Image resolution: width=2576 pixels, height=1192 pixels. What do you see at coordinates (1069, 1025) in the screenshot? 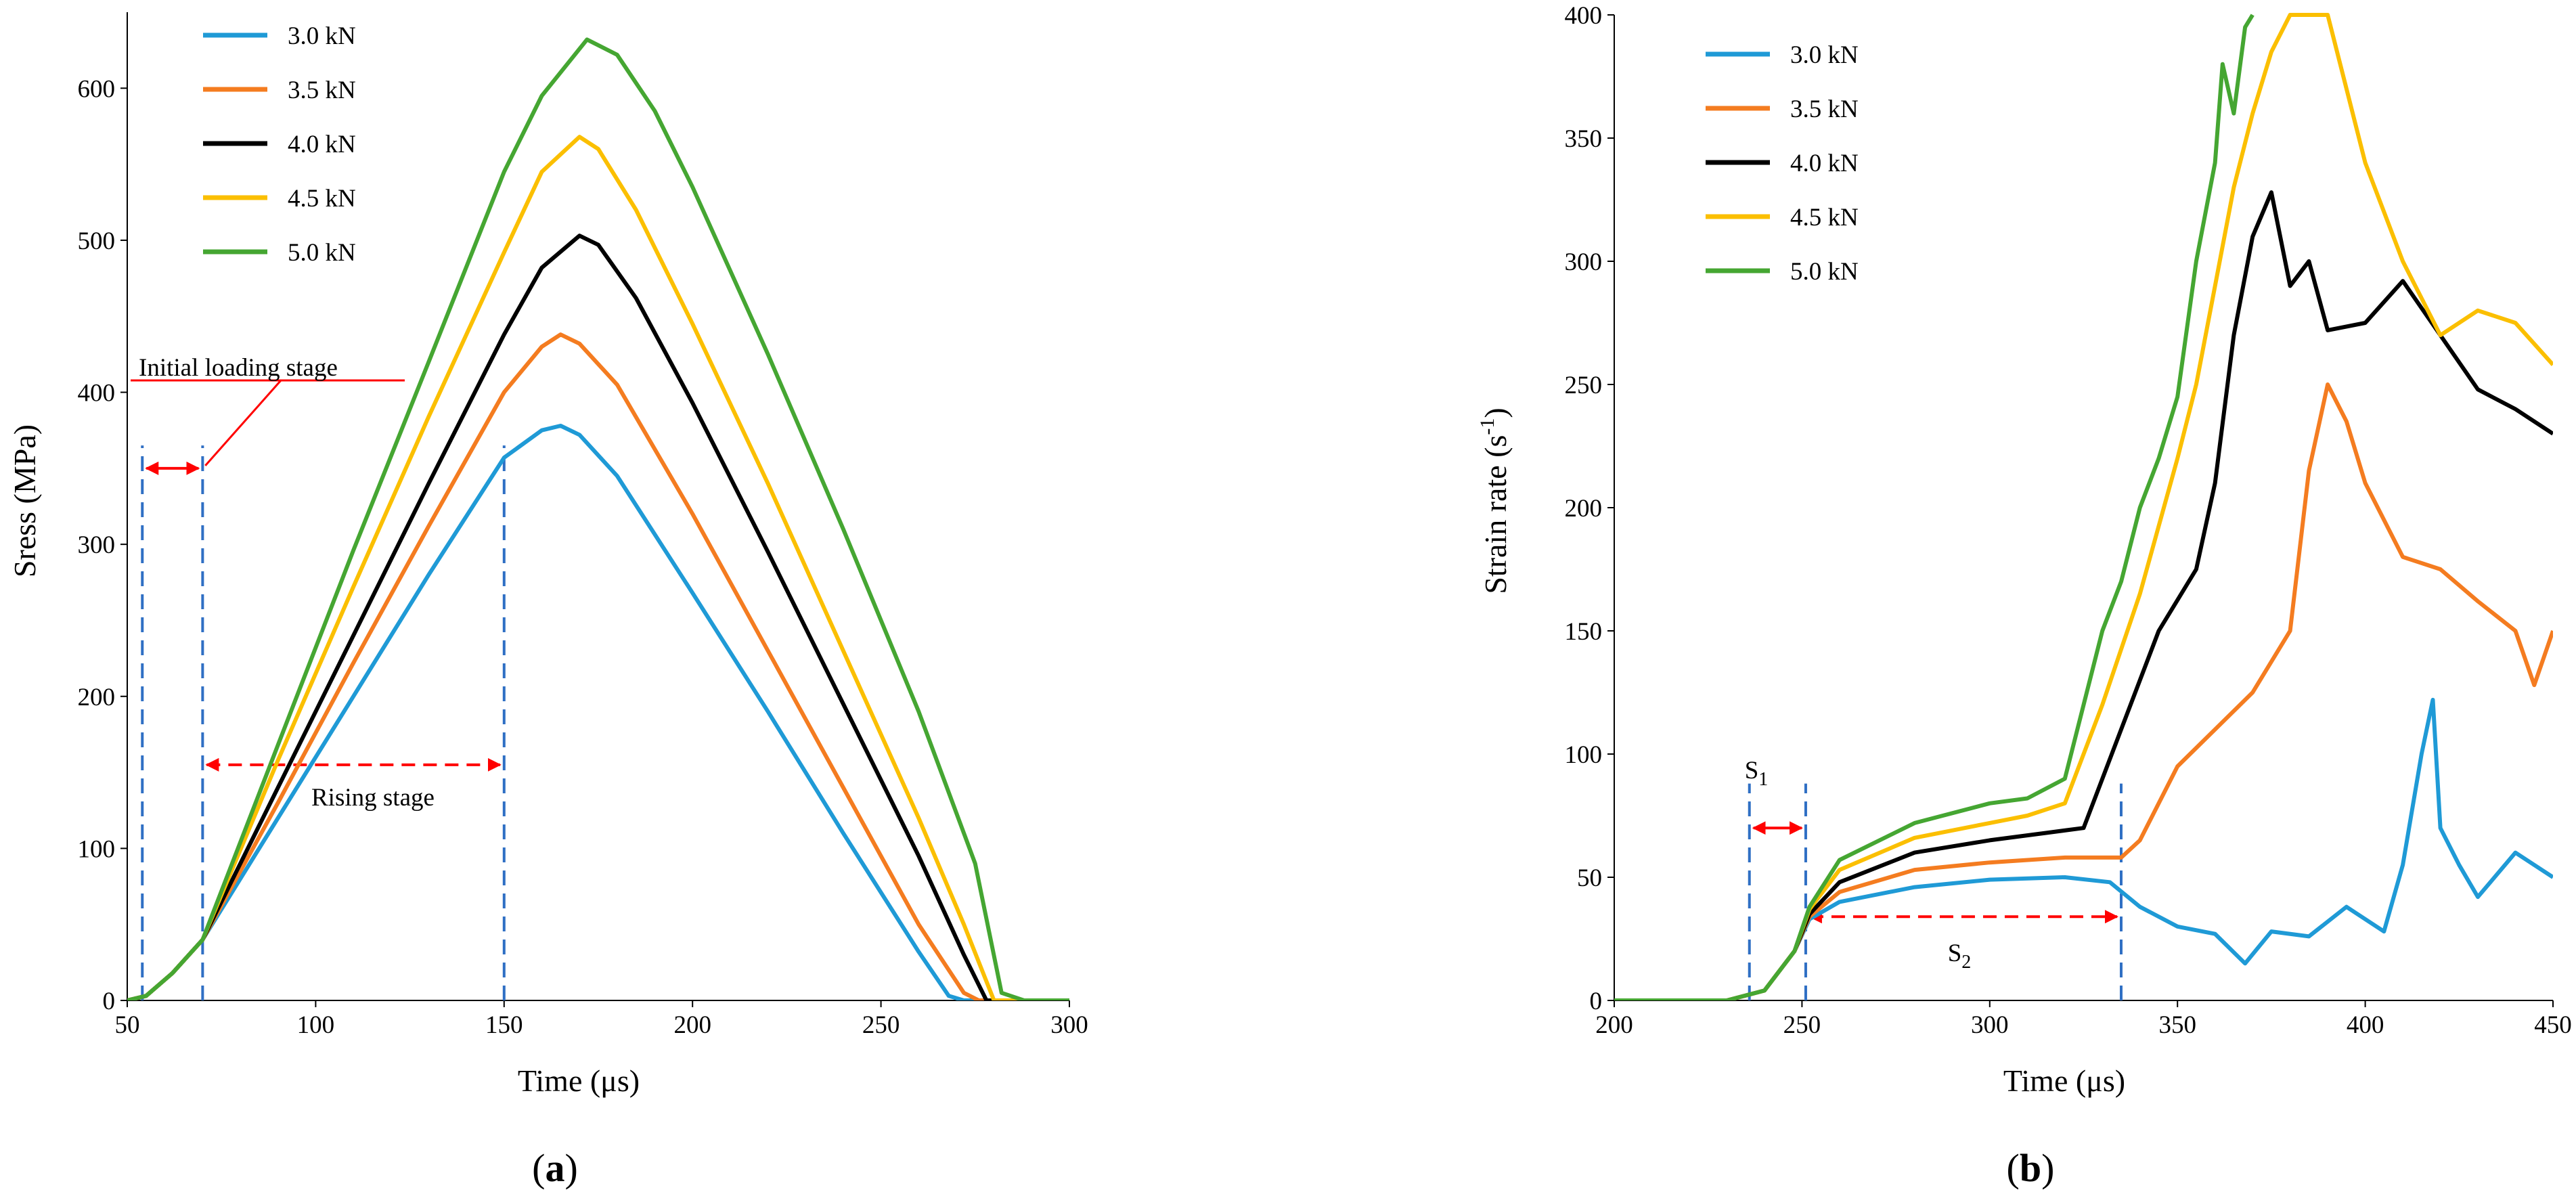
I see `a-x-tick-label: 300` at bounding box center [1069, 1025].